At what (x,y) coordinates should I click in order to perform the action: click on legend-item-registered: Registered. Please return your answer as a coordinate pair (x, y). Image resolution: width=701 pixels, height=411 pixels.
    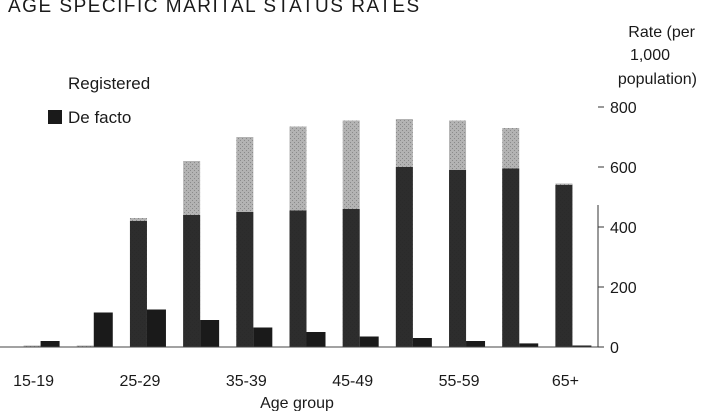
    Looking at the image, I should click on (109, 83).